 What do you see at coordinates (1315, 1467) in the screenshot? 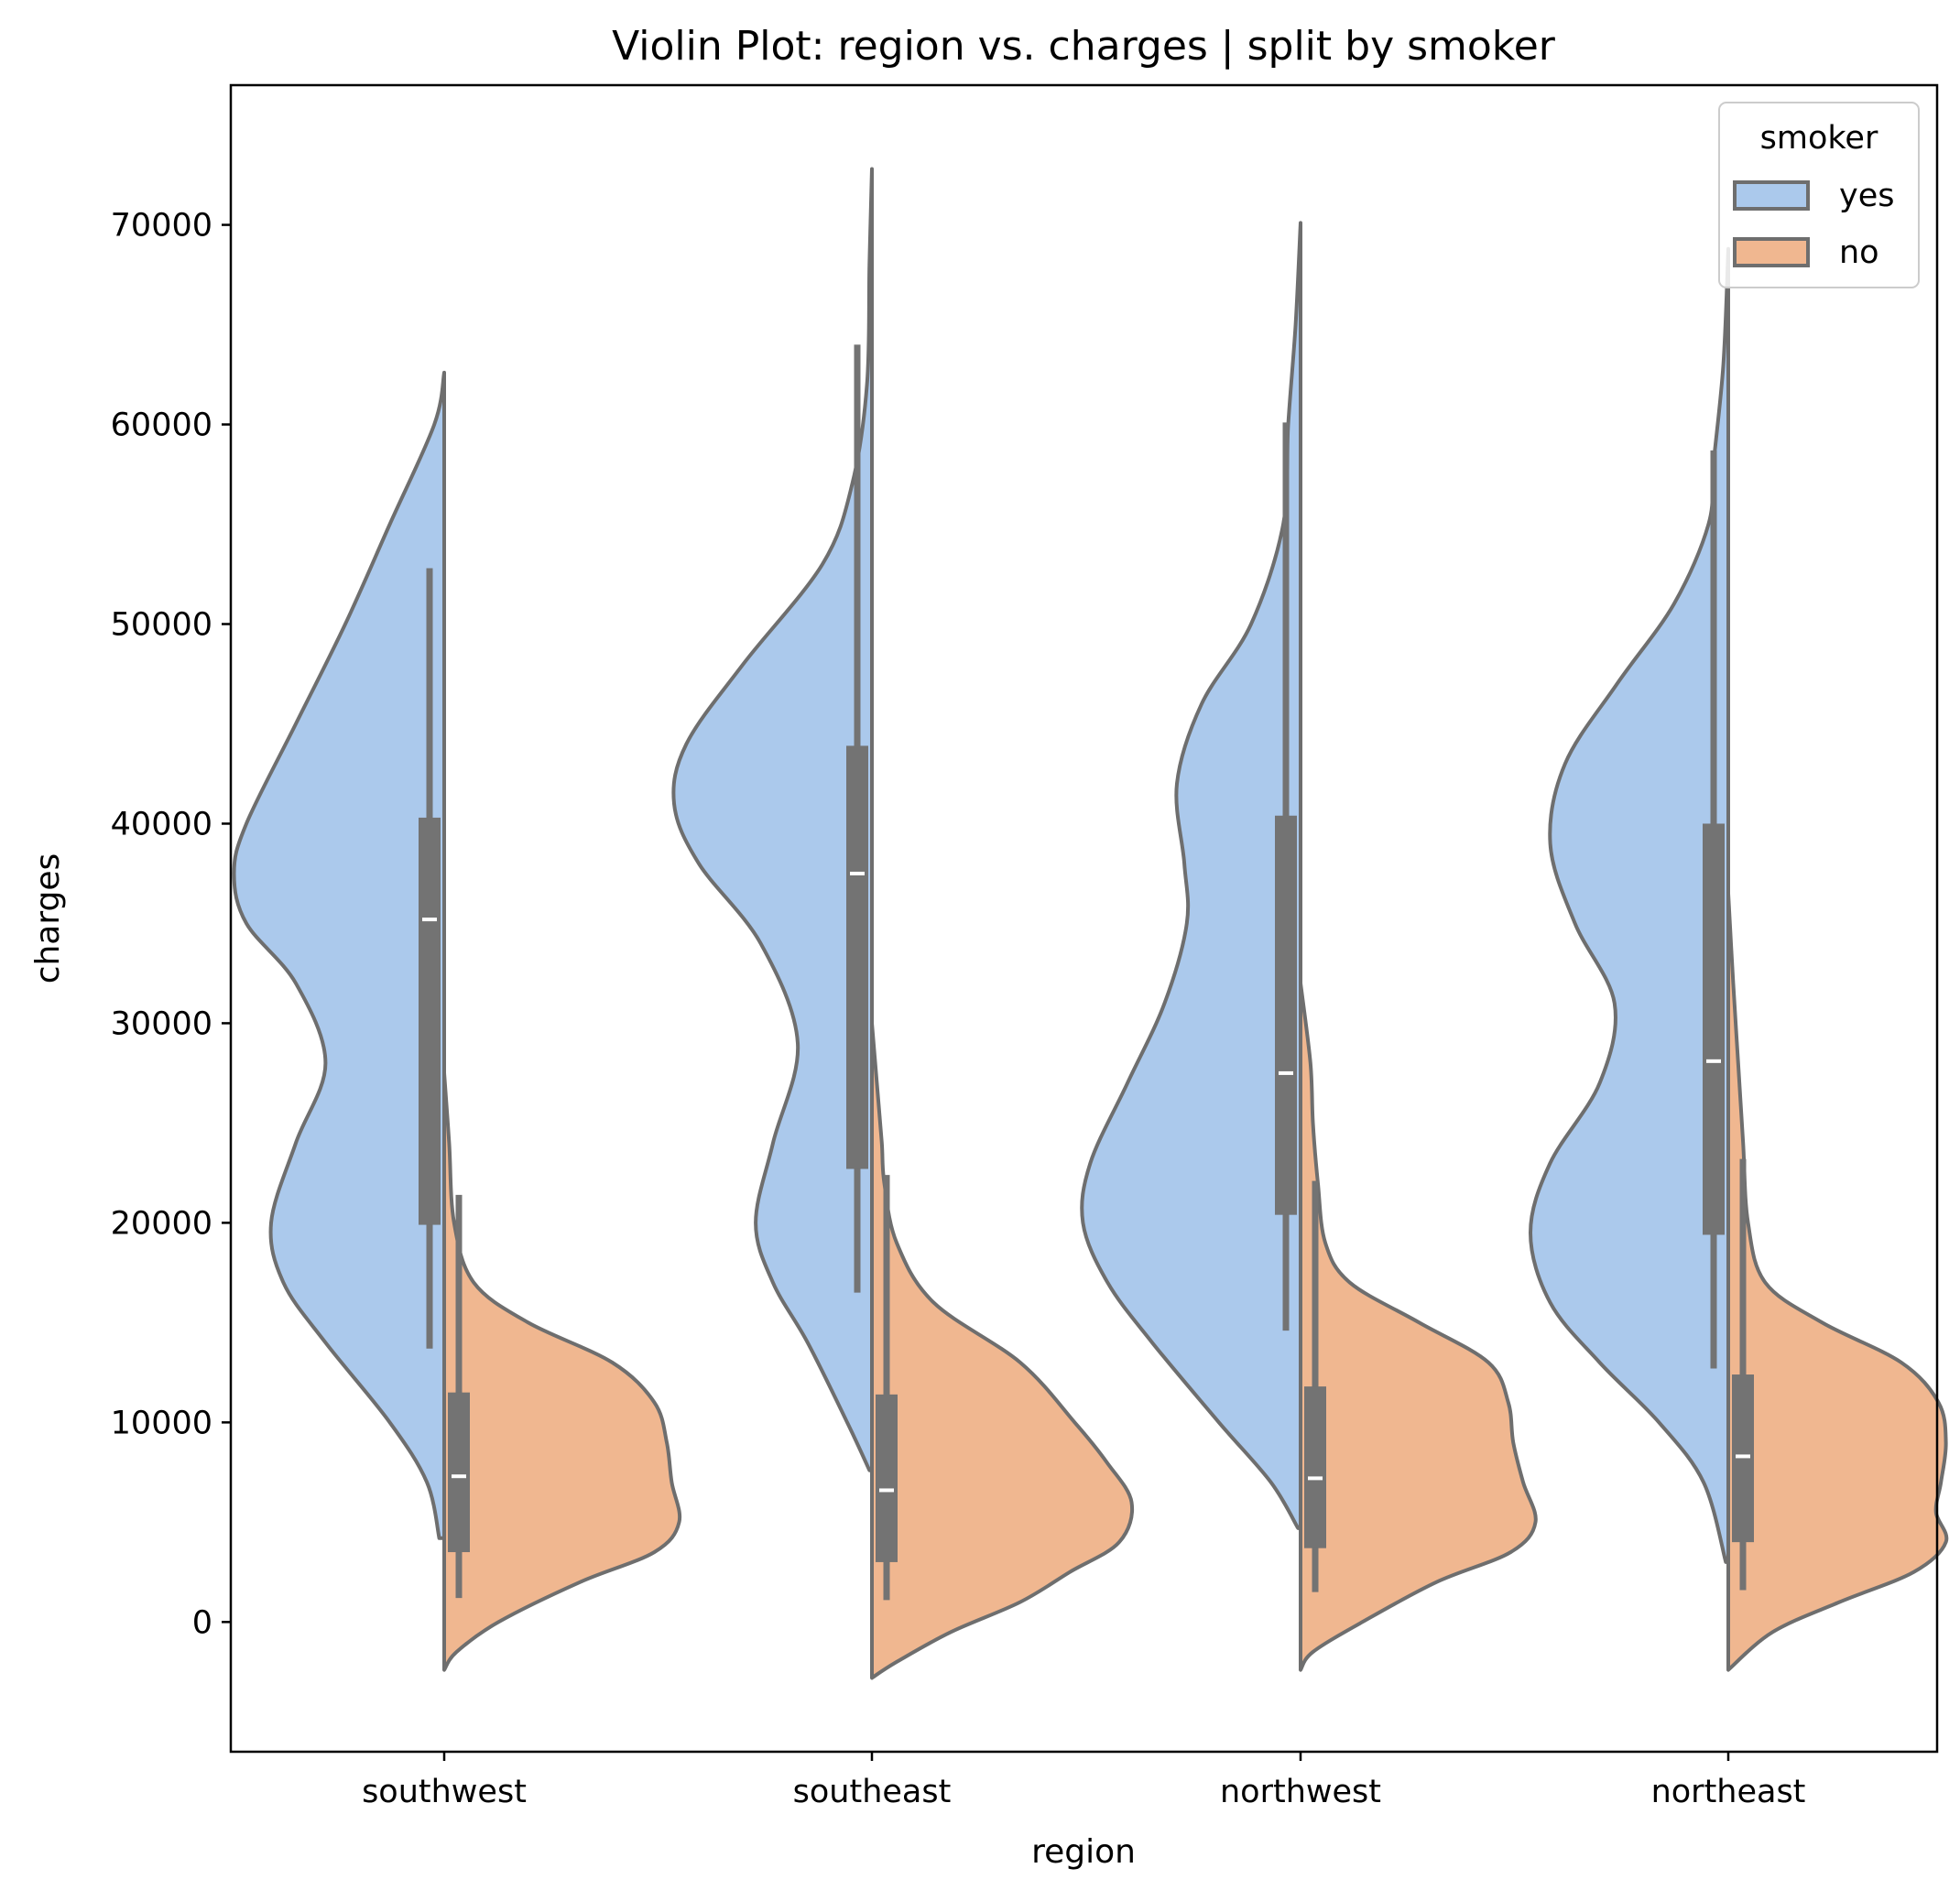
I see `iqr-box-no-northwest` at bounding box center [1315, 1467].